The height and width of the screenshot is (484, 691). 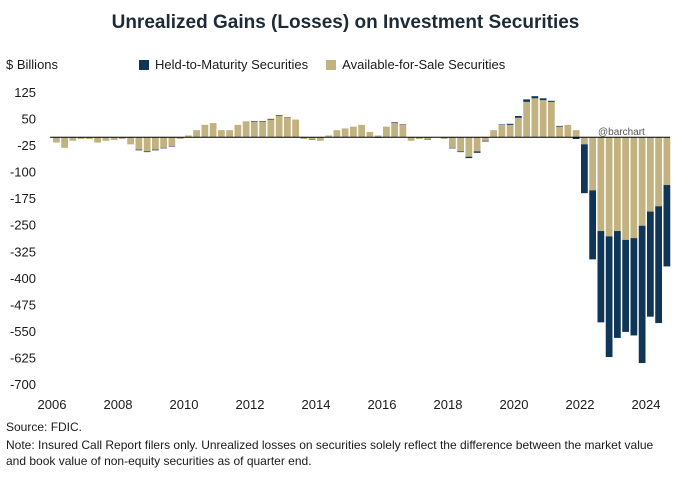 I want to click on y-tick-label: -175, so click(x=23, y=198).